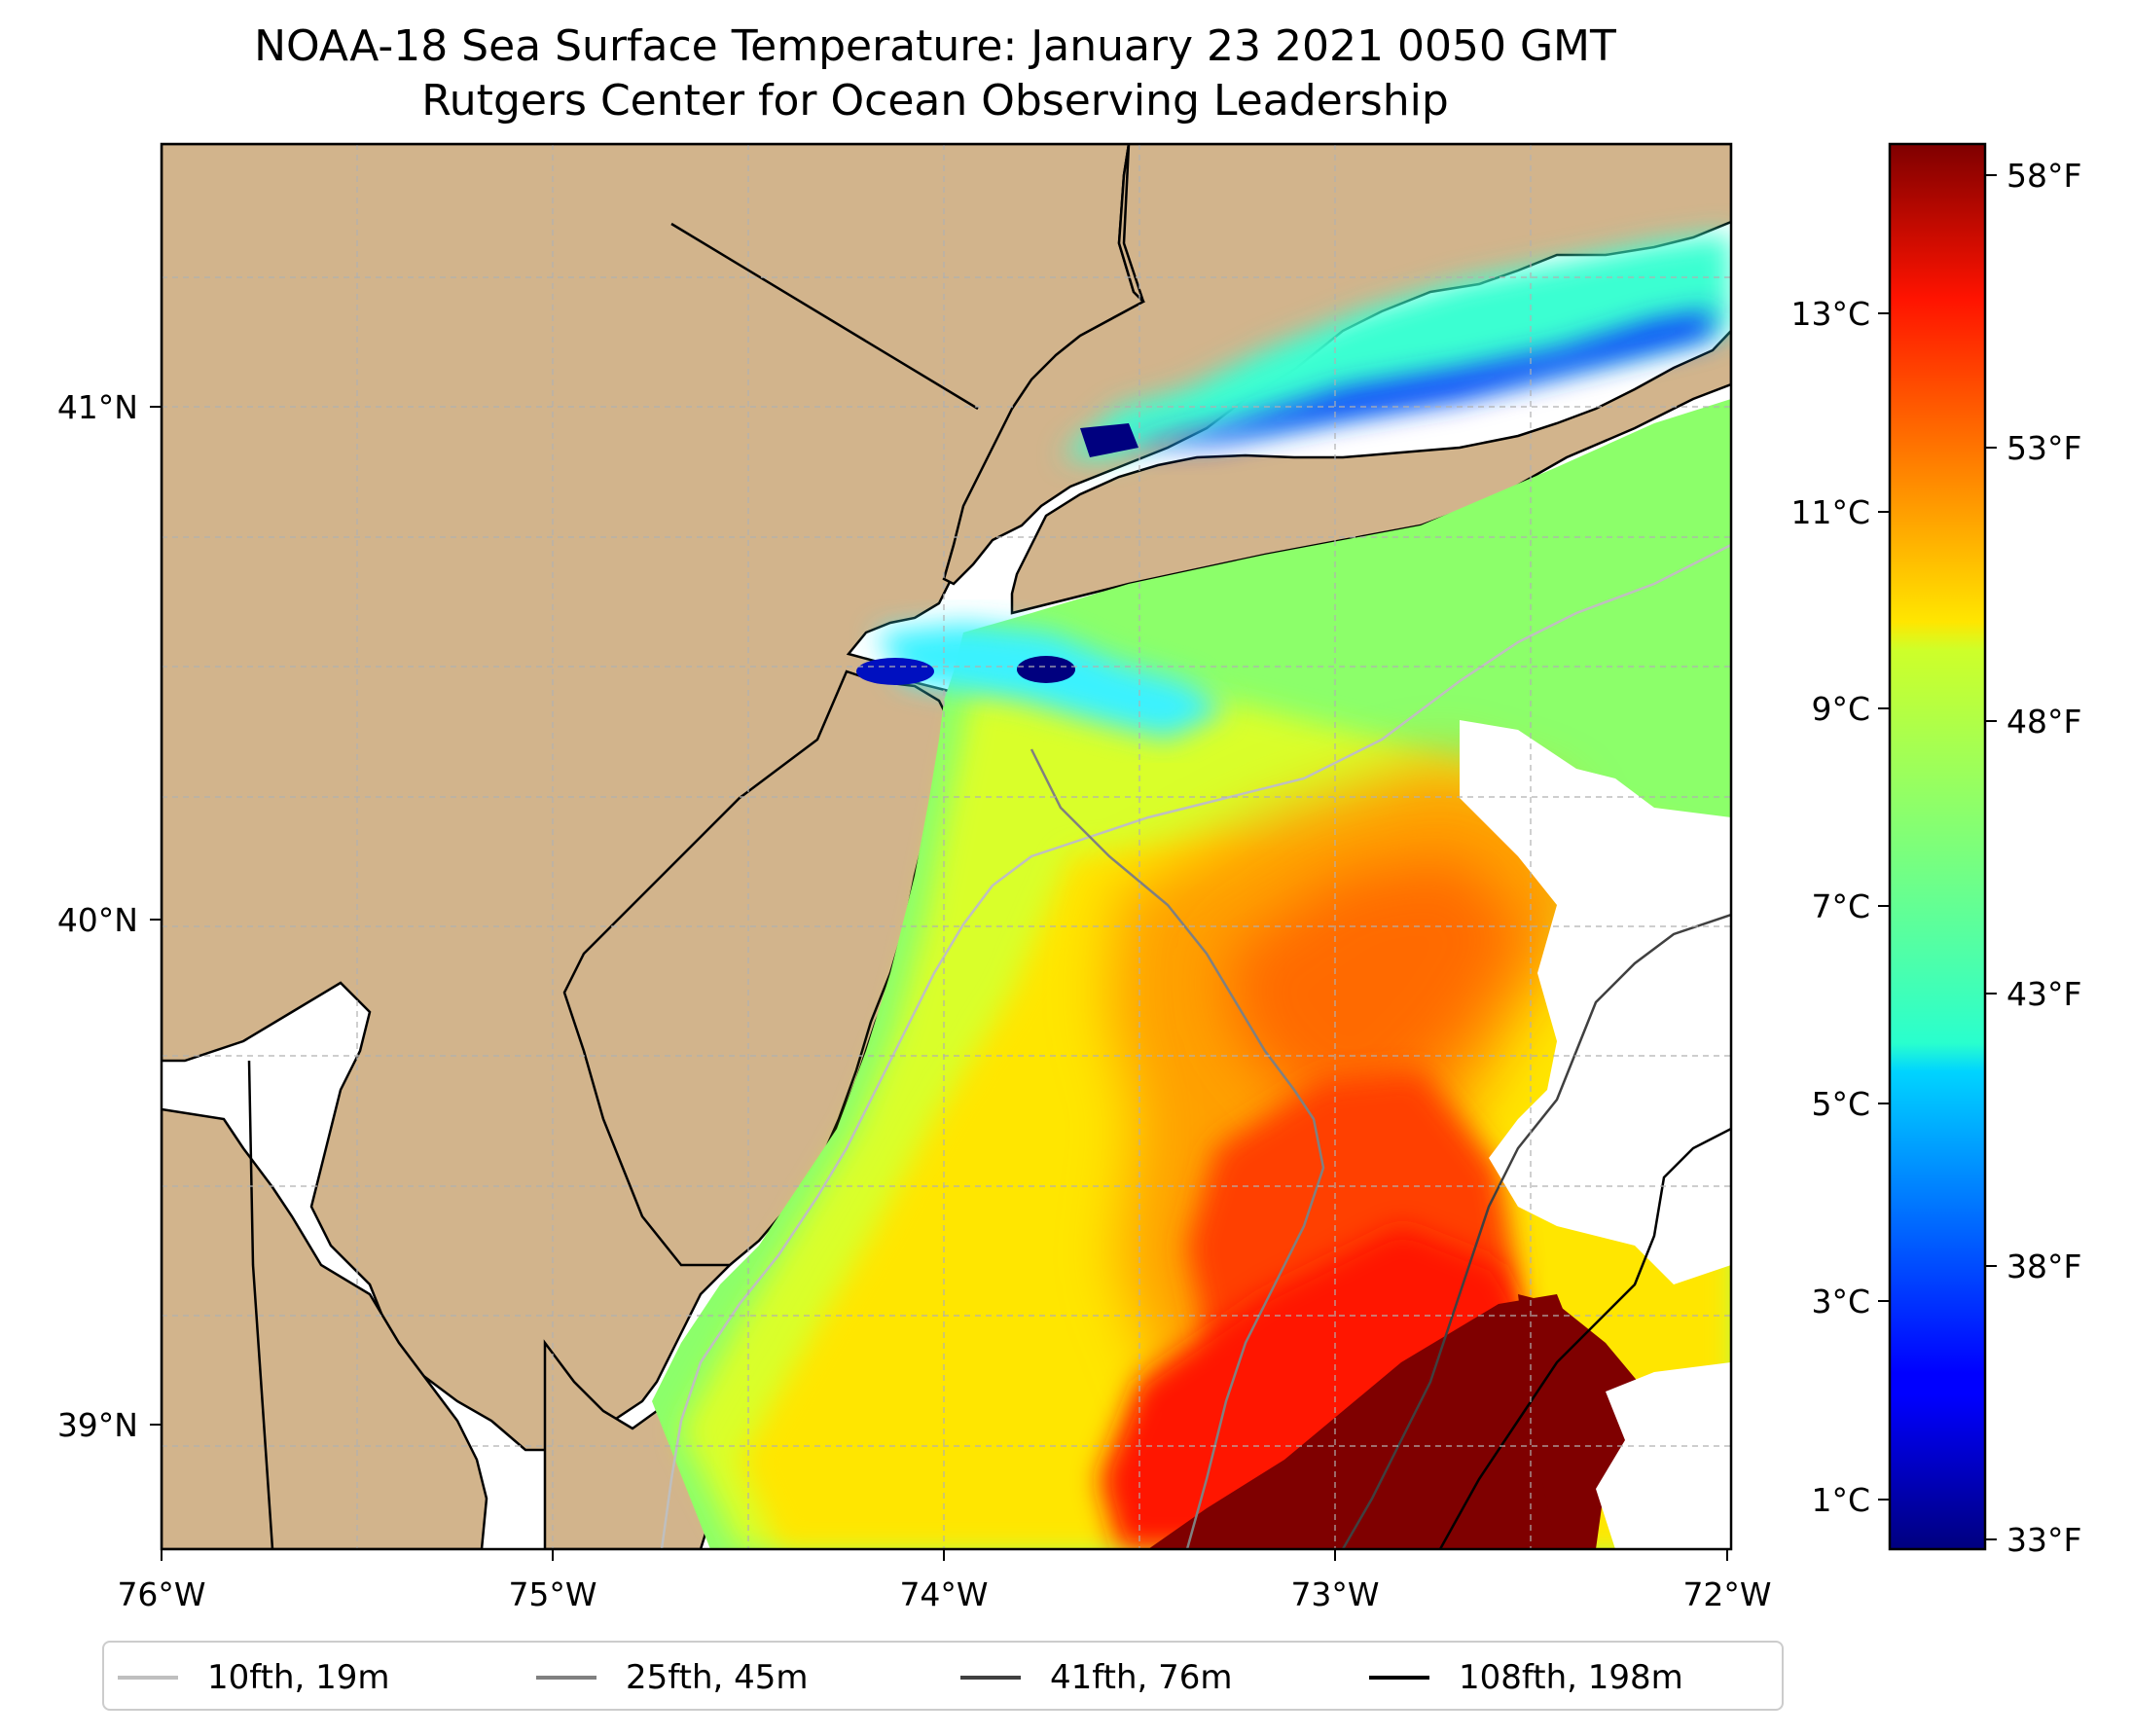 Image resolution: width=2132 pixels, height=1736 pixels. What do you see at coordinates (566, 1678) in the screenshot?
I see `legend-swatch-25fth` at bounding box center [566, 1678].